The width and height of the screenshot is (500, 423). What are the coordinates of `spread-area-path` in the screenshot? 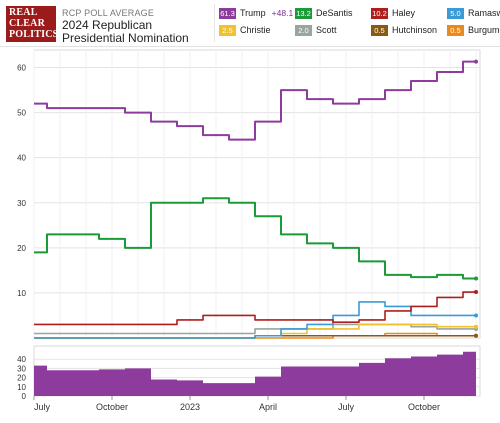 It's located at (255, 373).